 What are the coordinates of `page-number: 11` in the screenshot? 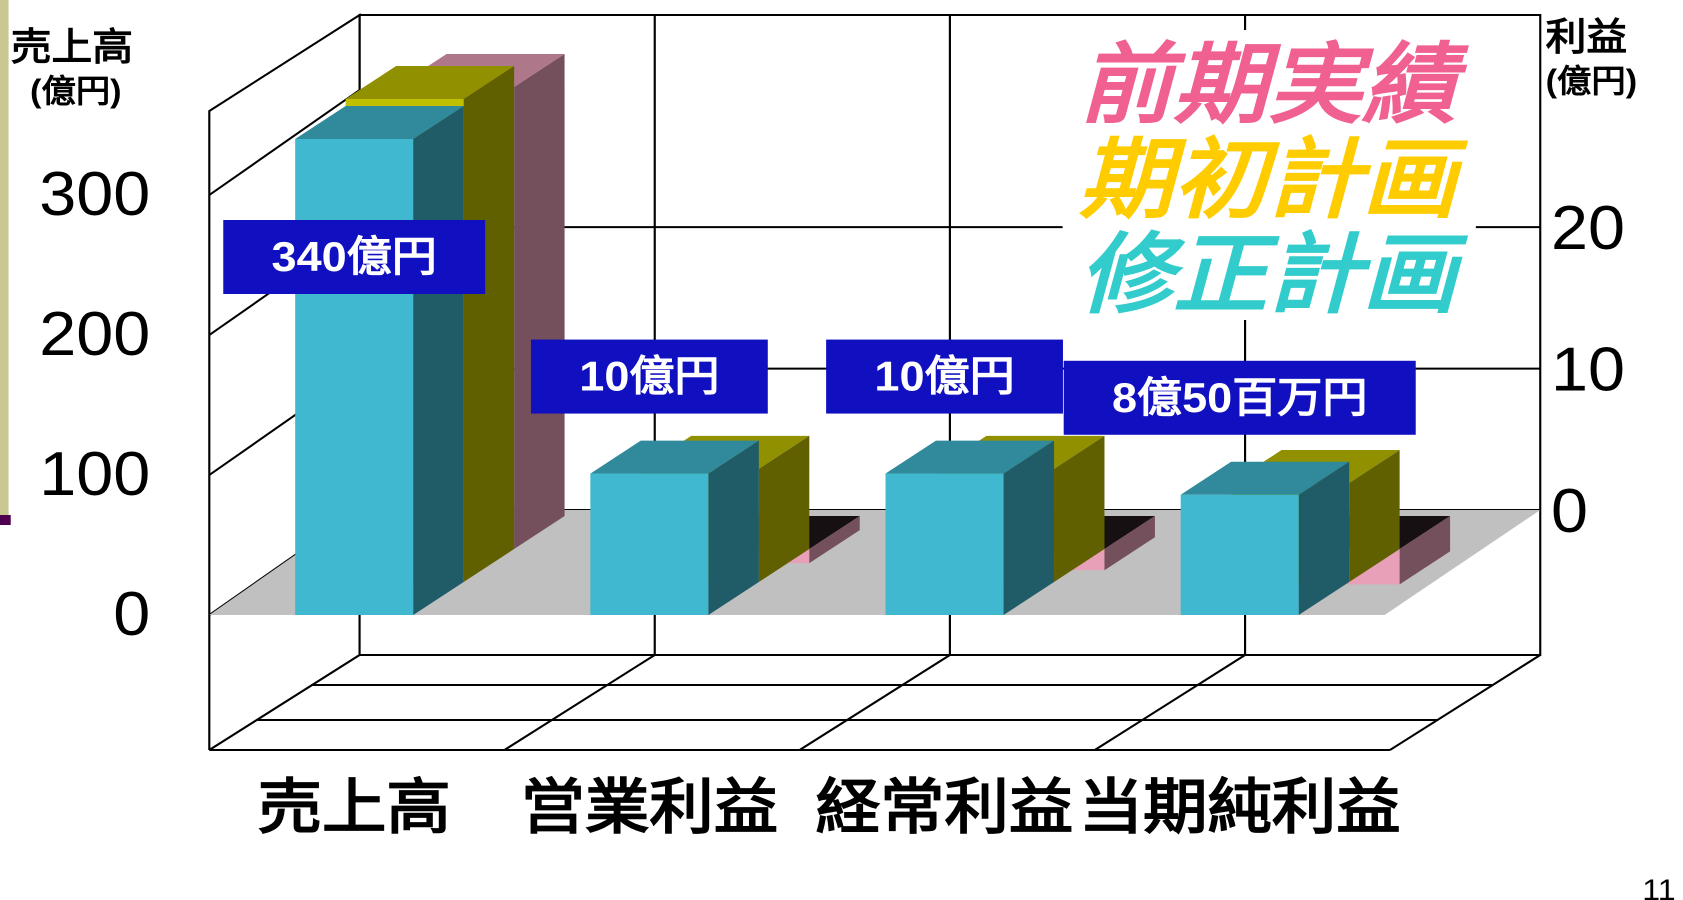 It's located at (1658, 886).